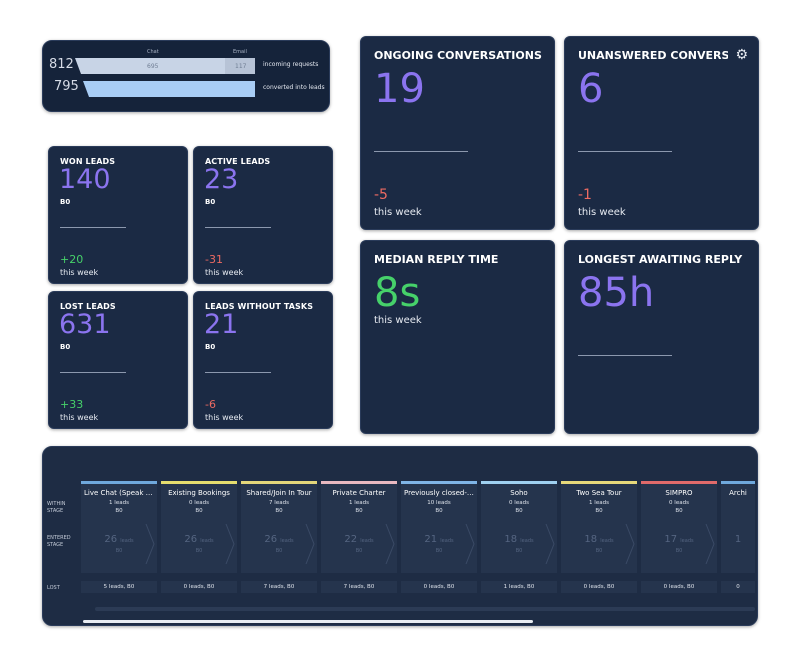 Image resolution: width=800 pixels, height=660 pixels. What do you see at coordinates (65, 202) in the screenshot?
I see `won-leads-amount: B0` at bounding box center [65, 202].